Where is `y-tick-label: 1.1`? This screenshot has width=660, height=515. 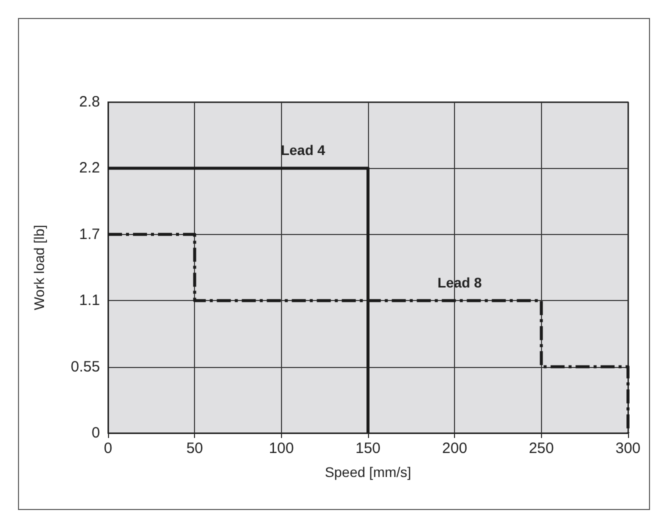
y-tick-label: 1.1 is located at coordinates (89, 301).